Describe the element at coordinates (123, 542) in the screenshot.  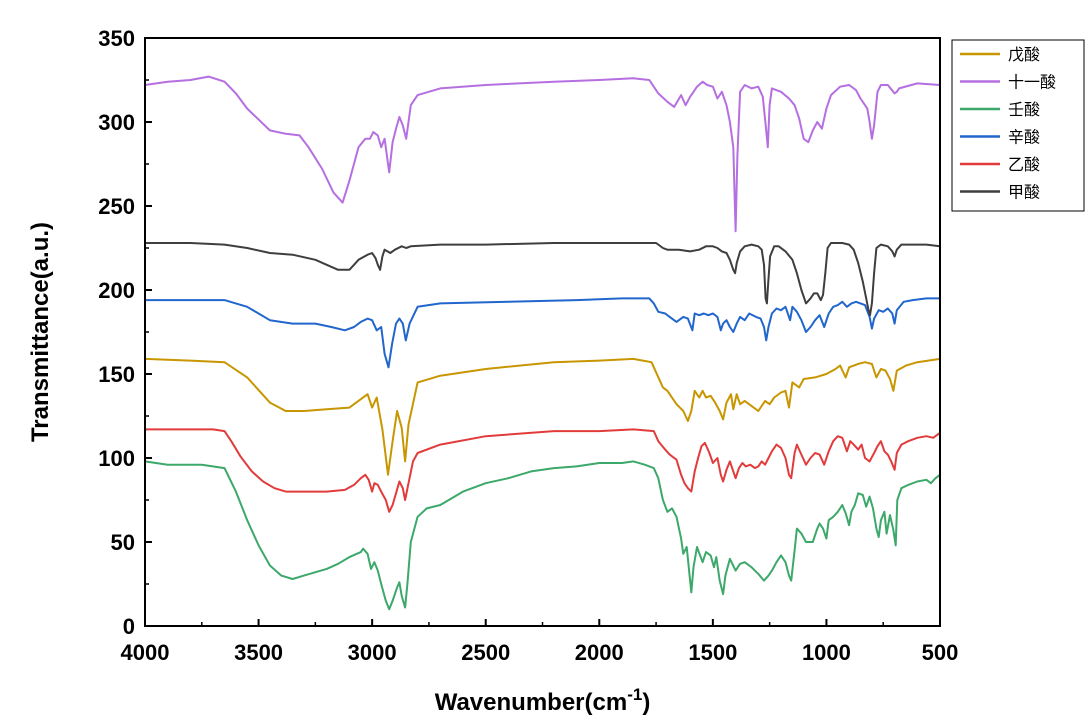
I see `y-tick-label: 50` at that location.